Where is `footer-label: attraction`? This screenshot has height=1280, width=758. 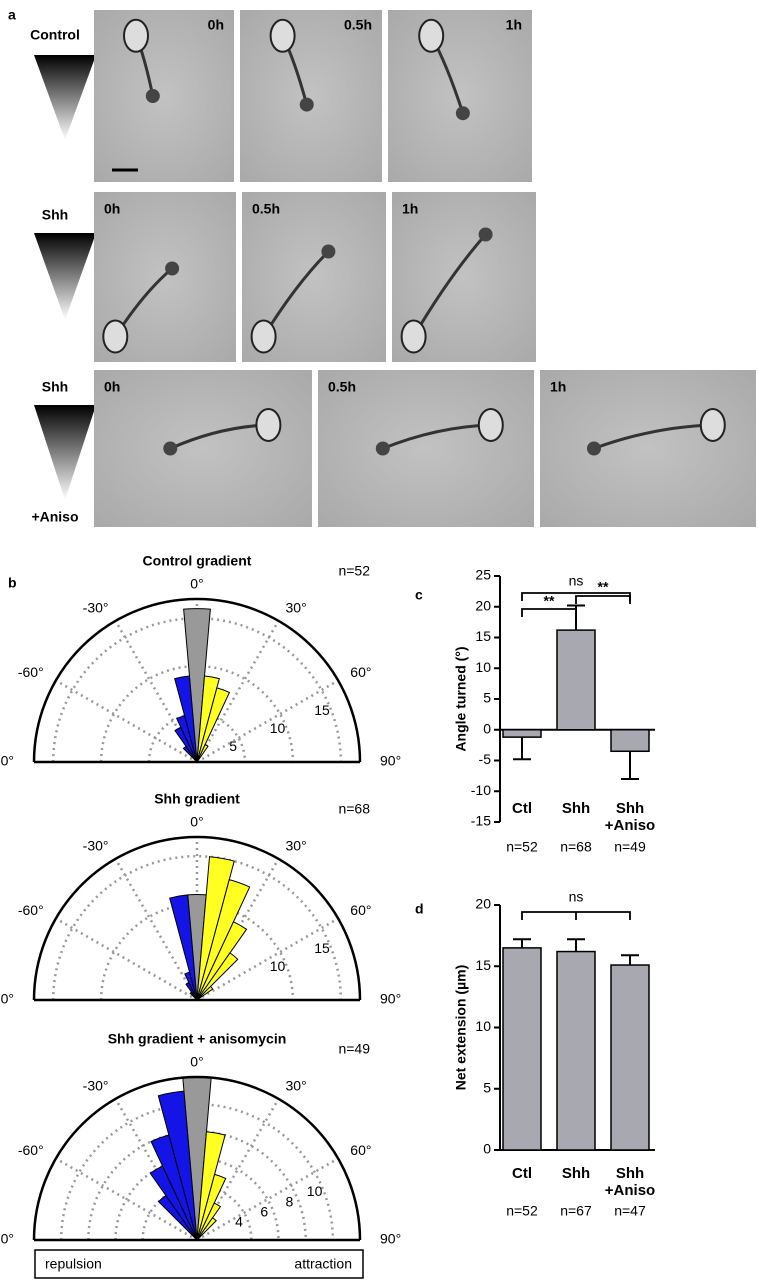 footer-label: attraction is located at coordinates (323, 1264).